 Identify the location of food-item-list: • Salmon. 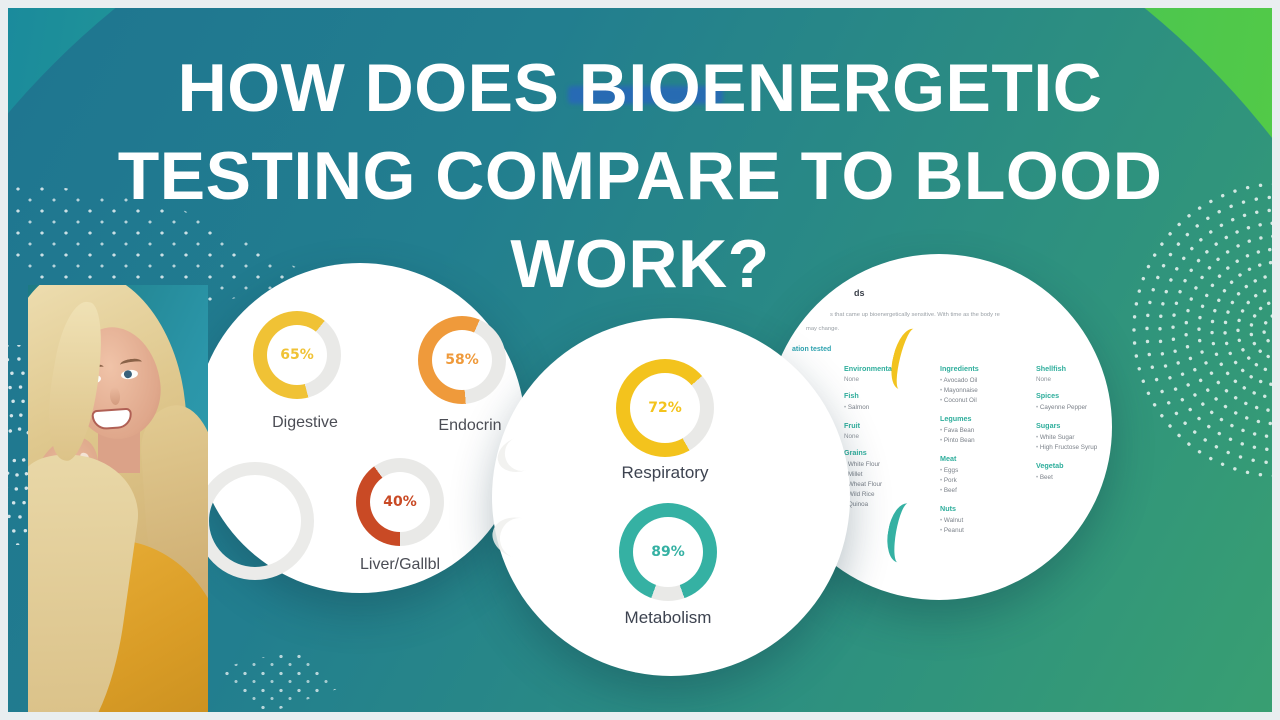
(887, 408).